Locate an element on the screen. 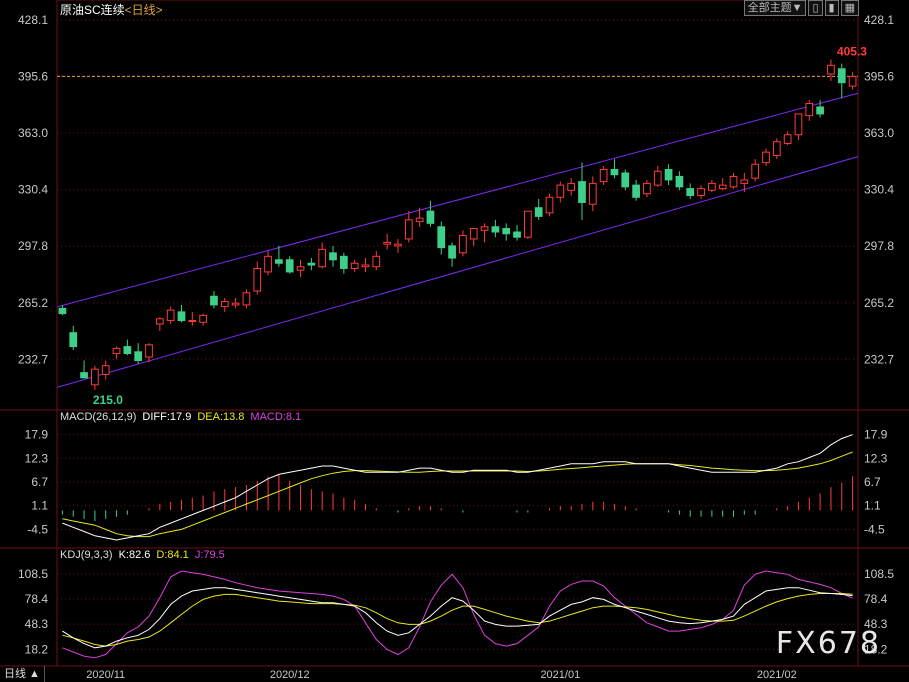  price-tick-left: 265.2 is located at coordinates (33, 303).